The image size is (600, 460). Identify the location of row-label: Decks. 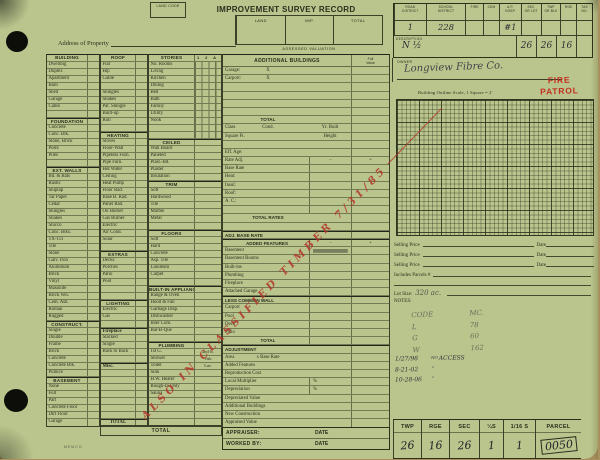
(108, 260).